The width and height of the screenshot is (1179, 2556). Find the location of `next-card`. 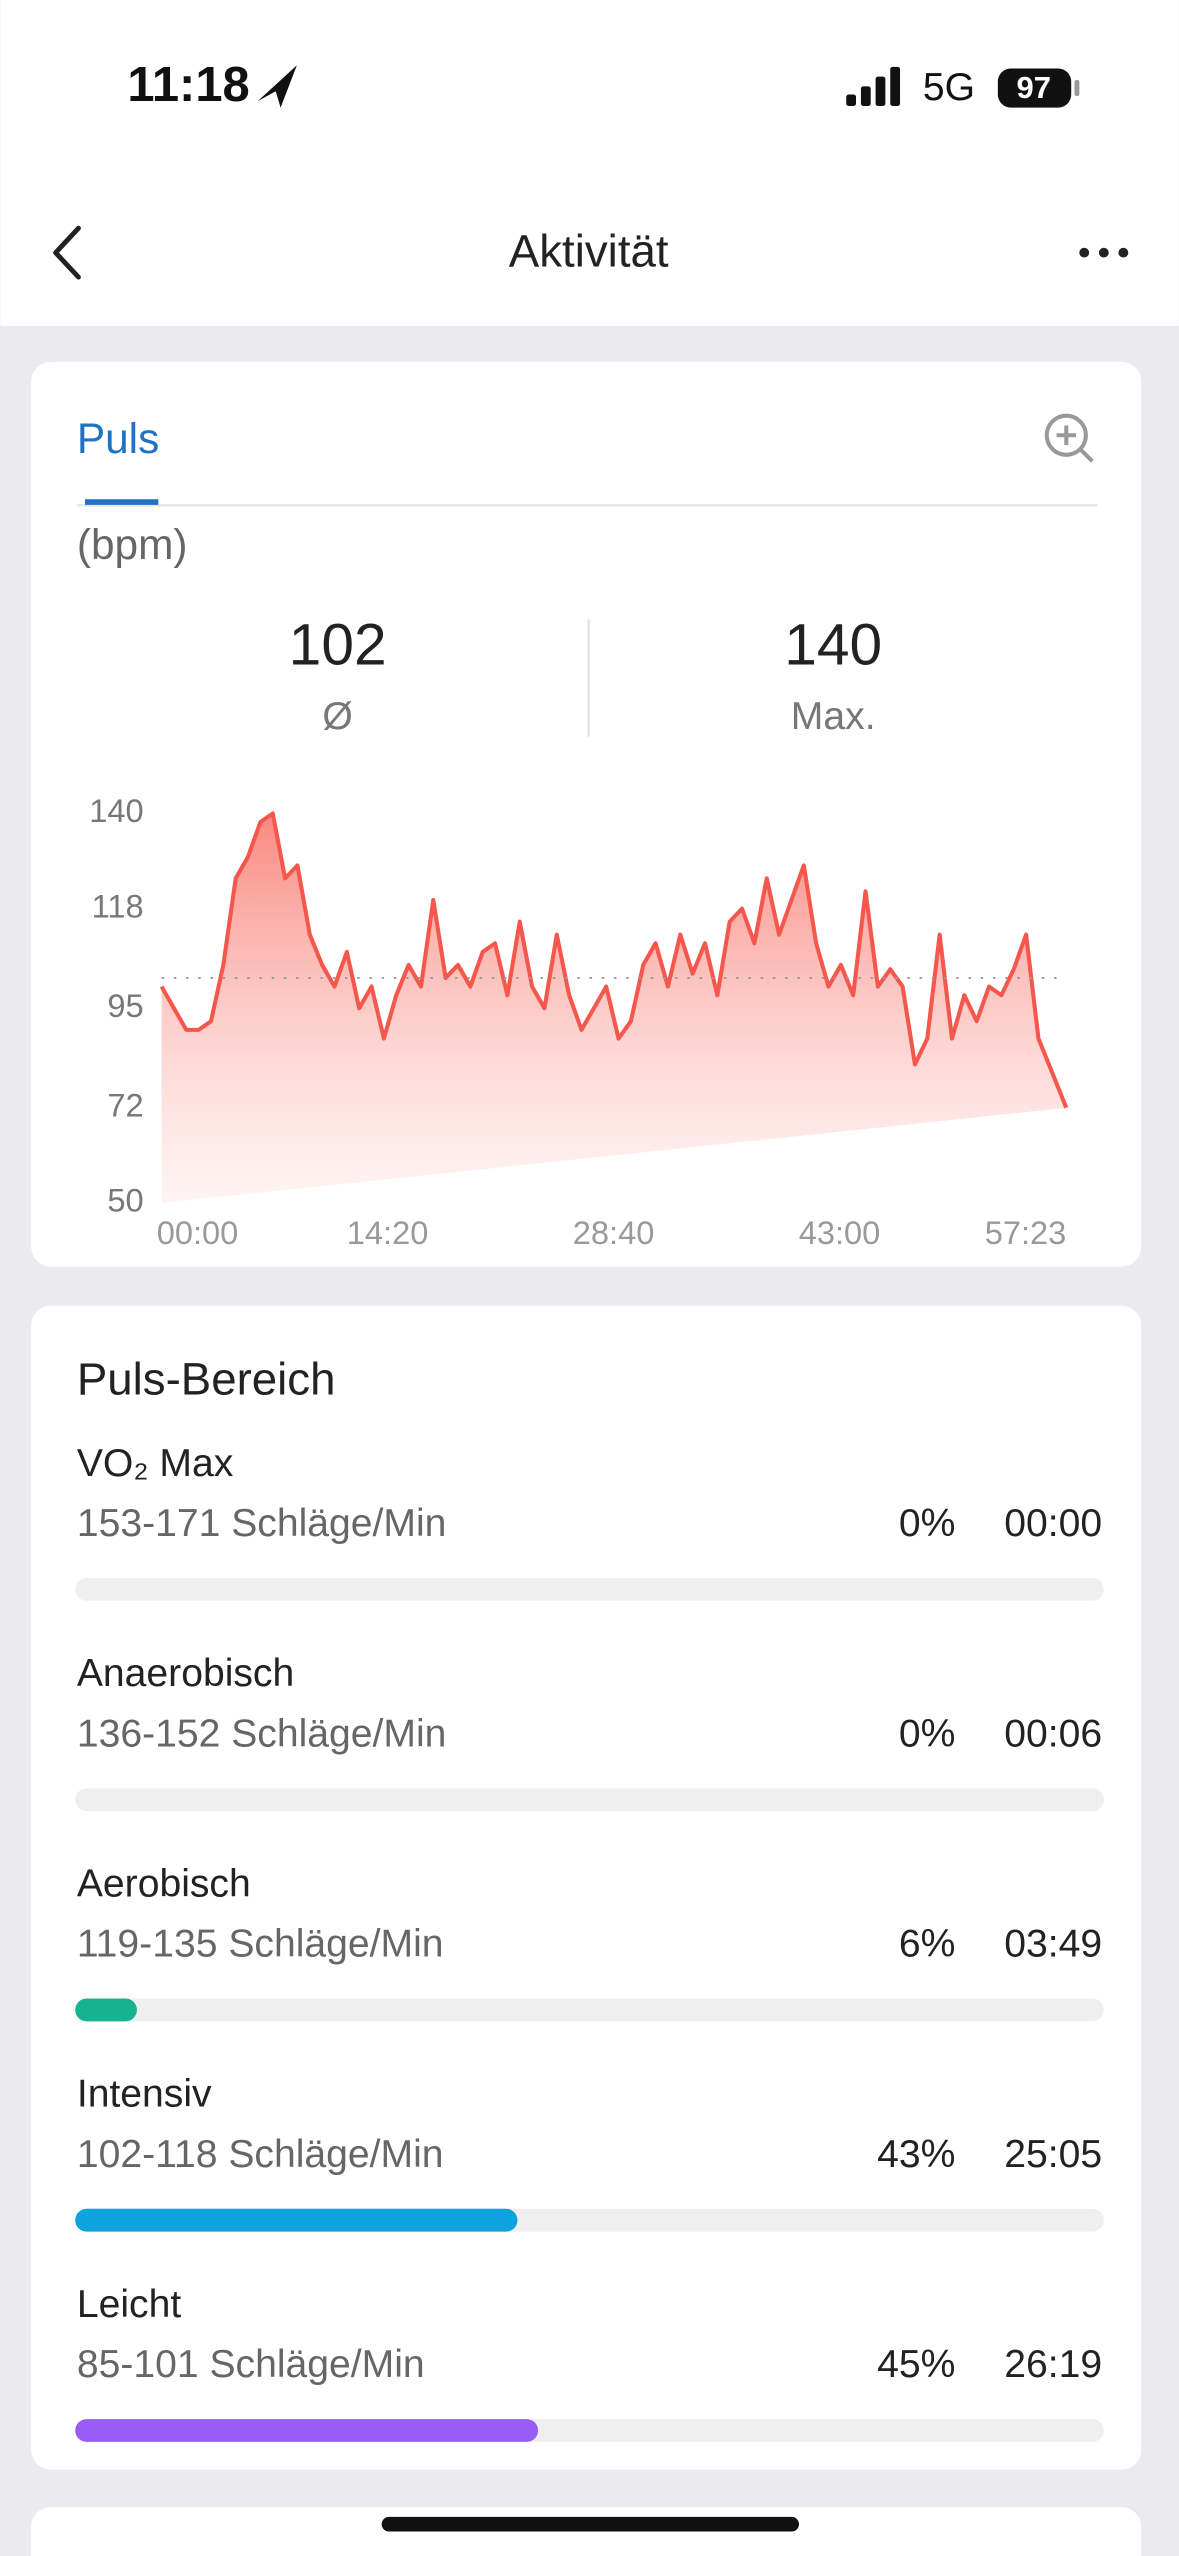

next-card is located at coordinates (586, 2531).